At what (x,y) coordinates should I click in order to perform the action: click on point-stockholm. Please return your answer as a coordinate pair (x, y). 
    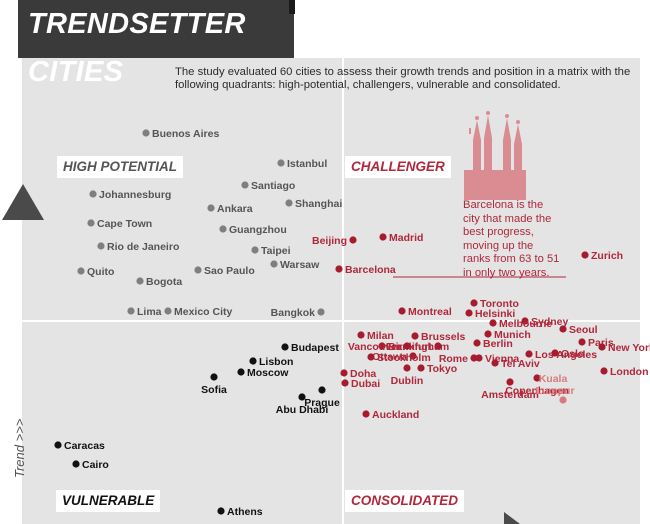
    Looking at the image, I should click on (371, 357).